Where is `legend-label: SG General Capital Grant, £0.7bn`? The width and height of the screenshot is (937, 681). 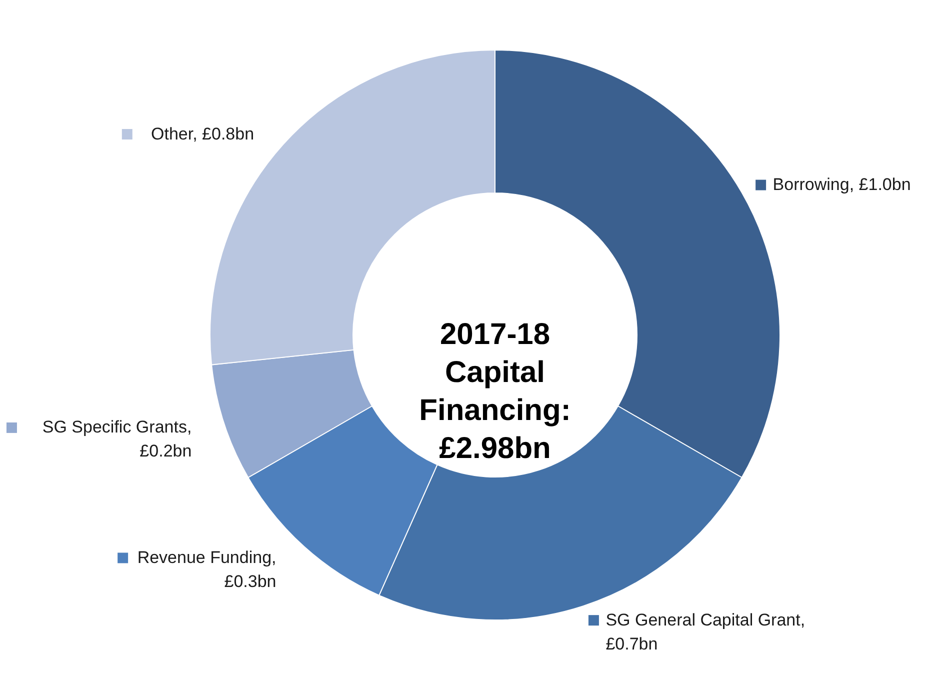 legend-label: SG General Capital Grant, £0.7bn is located at coordinates (706, 632).